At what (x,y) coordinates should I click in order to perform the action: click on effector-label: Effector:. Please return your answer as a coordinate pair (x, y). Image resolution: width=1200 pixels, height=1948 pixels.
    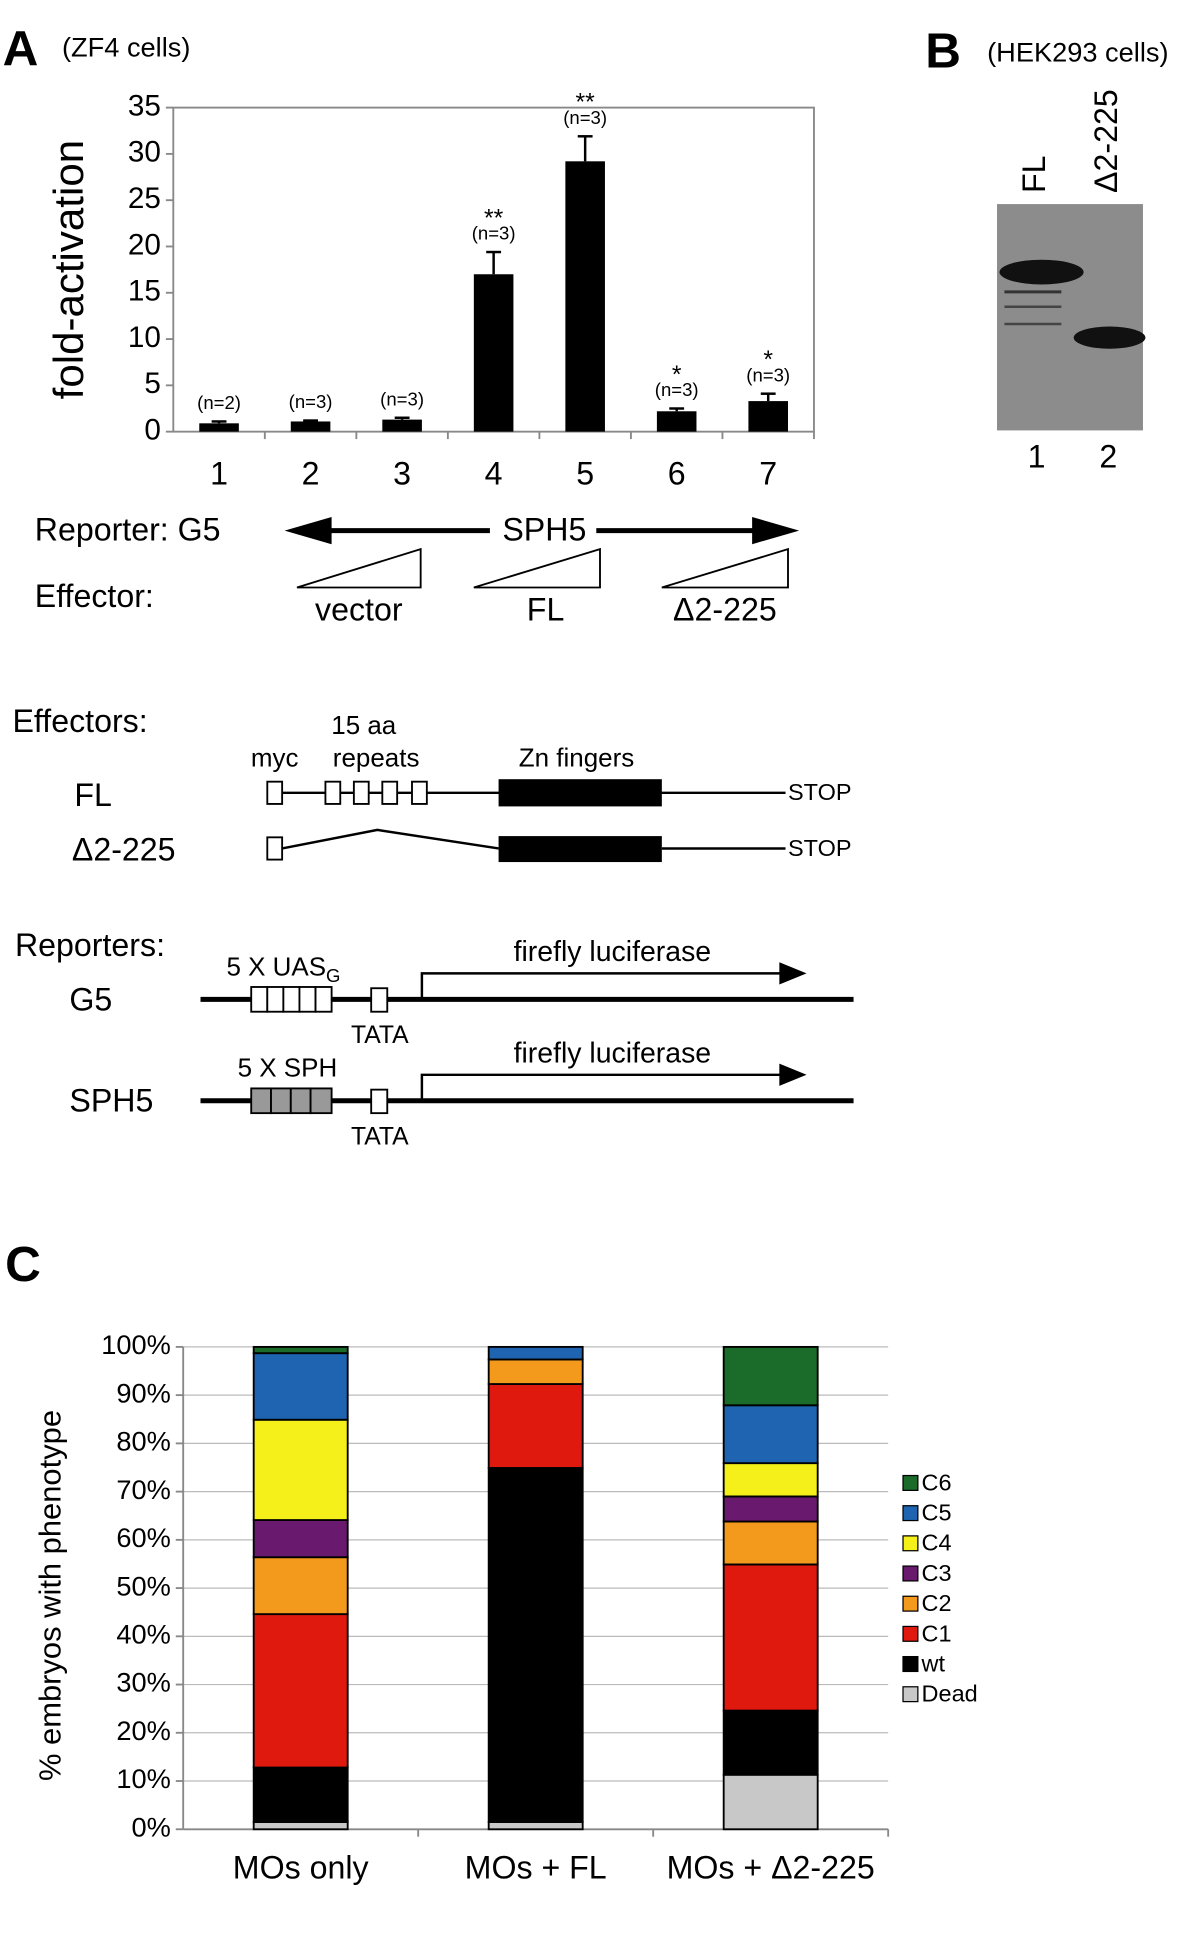
    Looking at the image, I should click on (94, 596).